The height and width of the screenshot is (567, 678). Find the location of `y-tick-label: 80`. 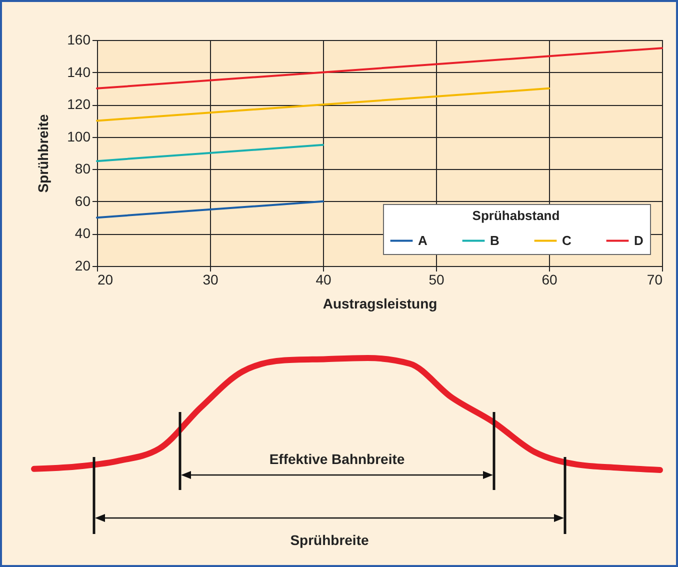

y-tick-label: 80 is located at coordinates (82, 168).